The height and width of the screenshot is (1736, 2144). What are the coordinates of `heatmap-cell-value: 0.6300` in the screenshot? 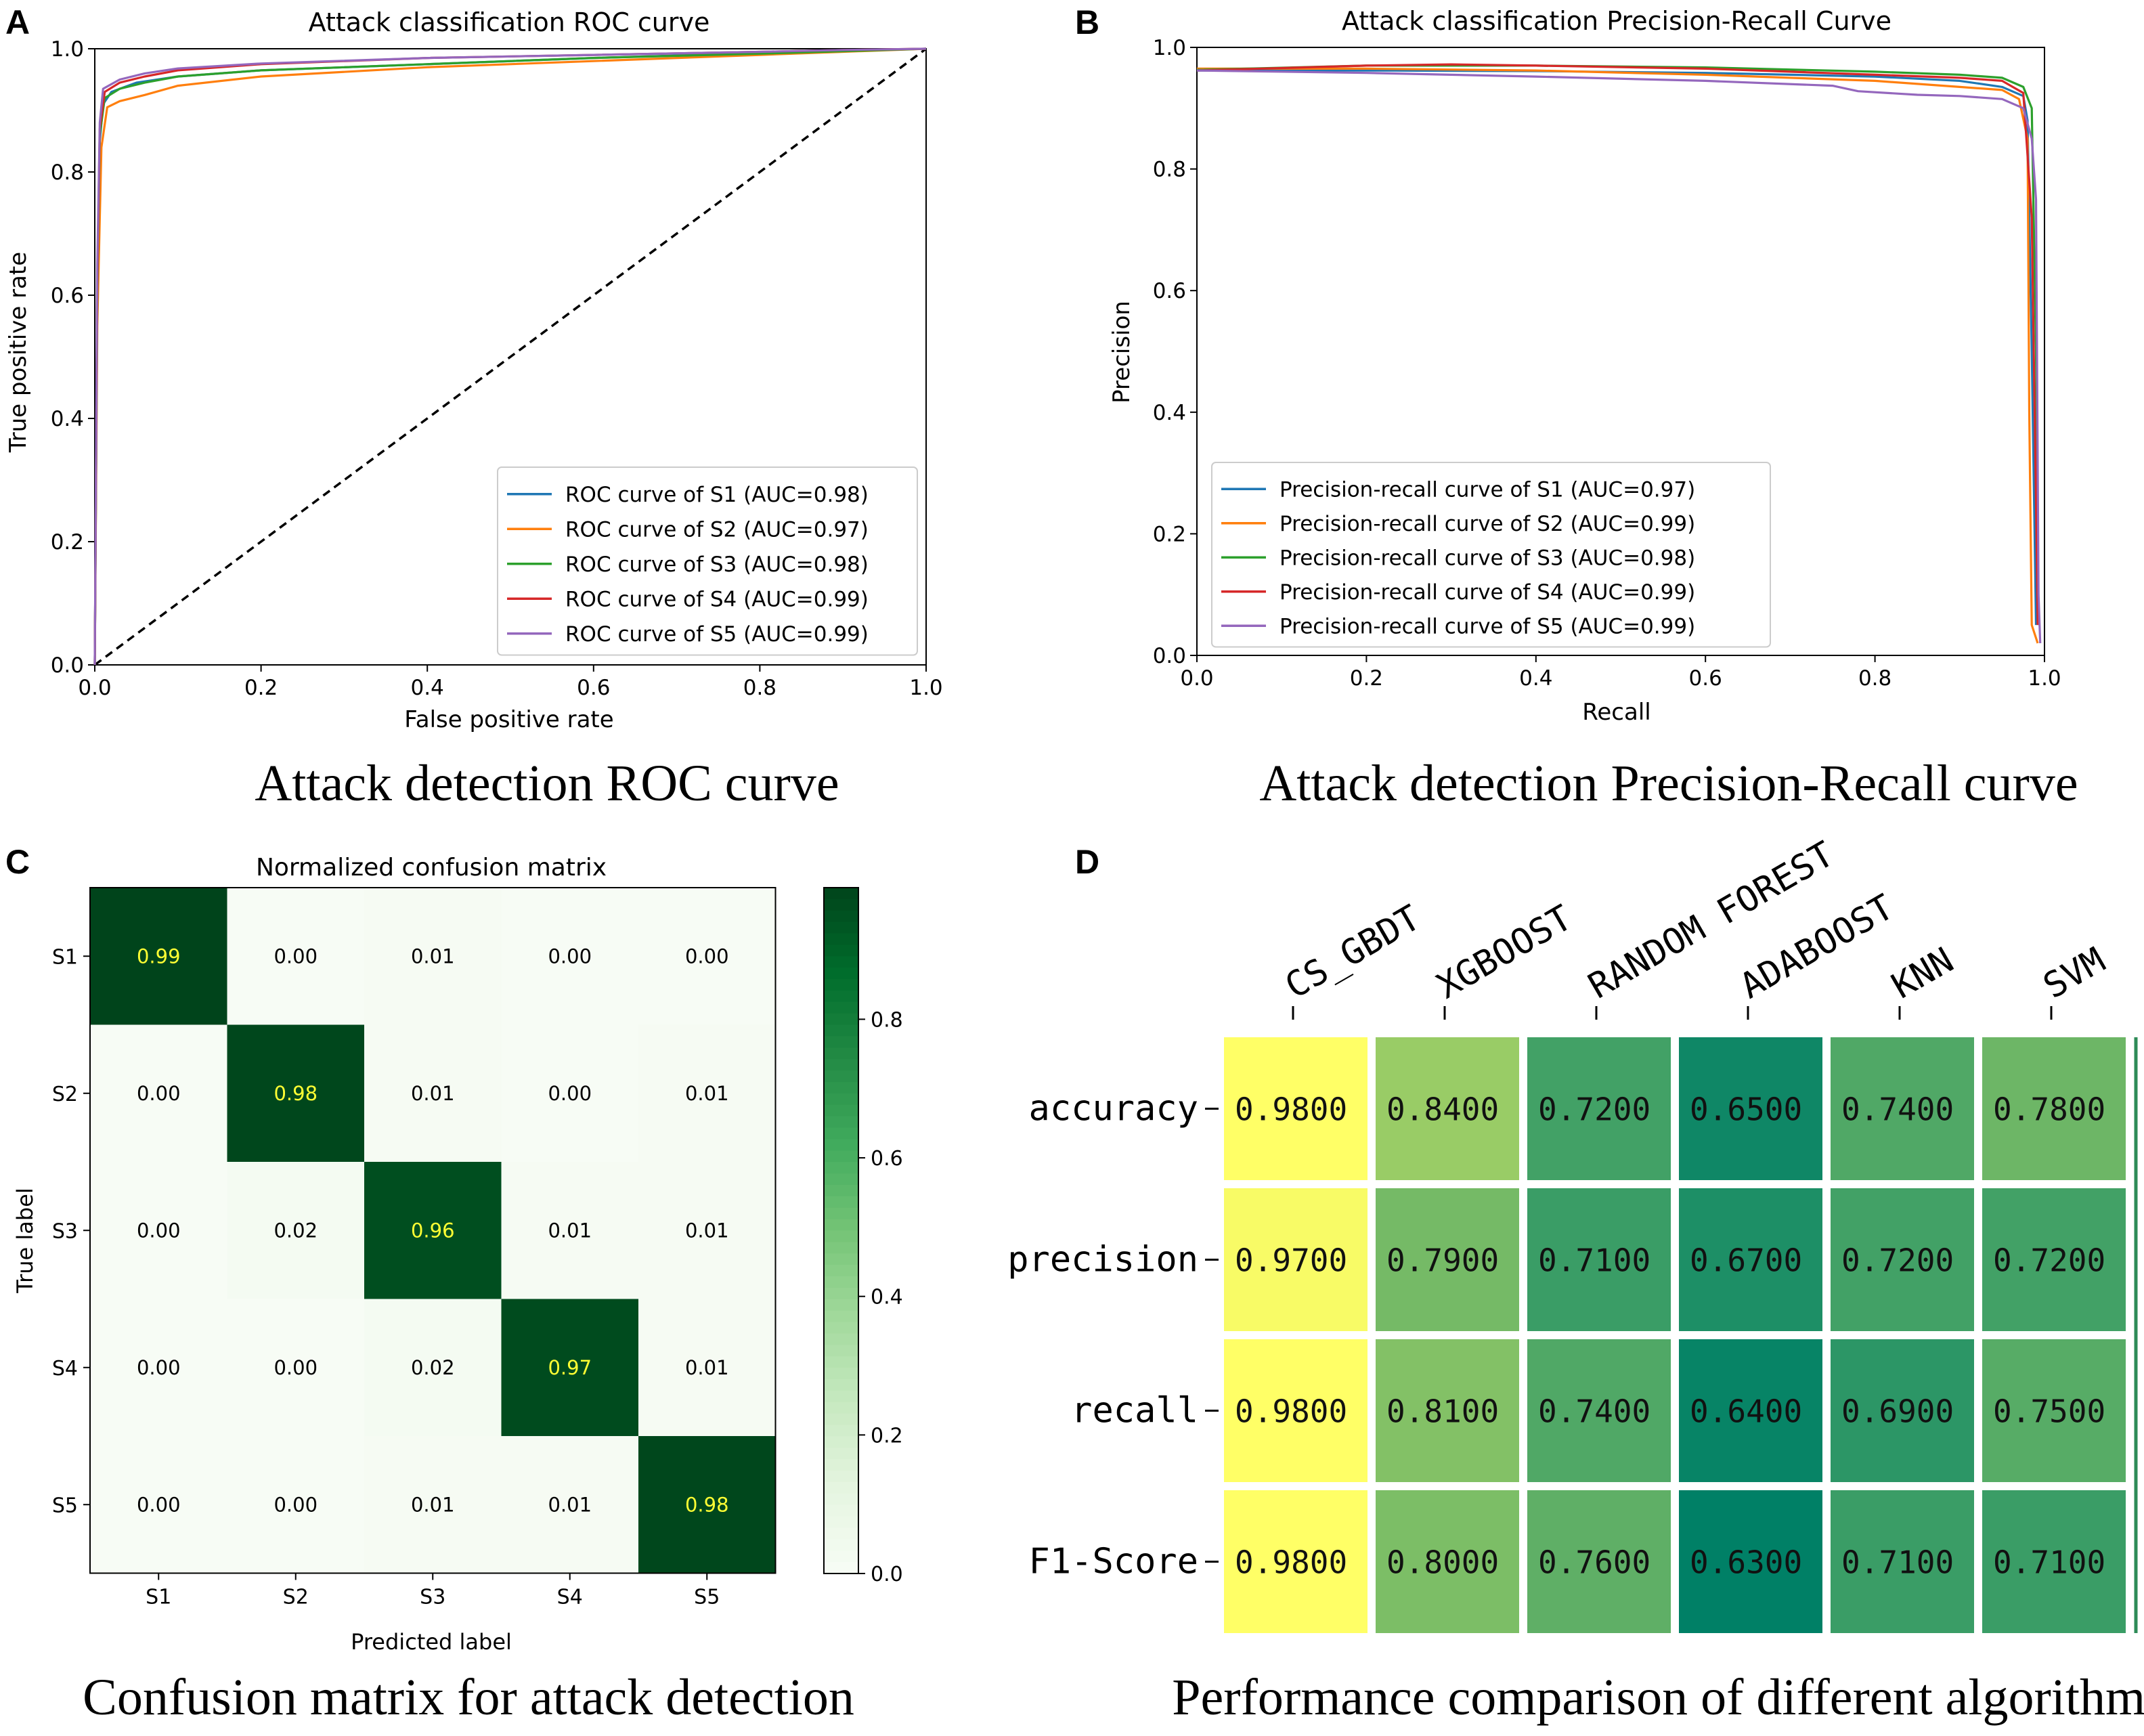 It's located at (1746, 1562).